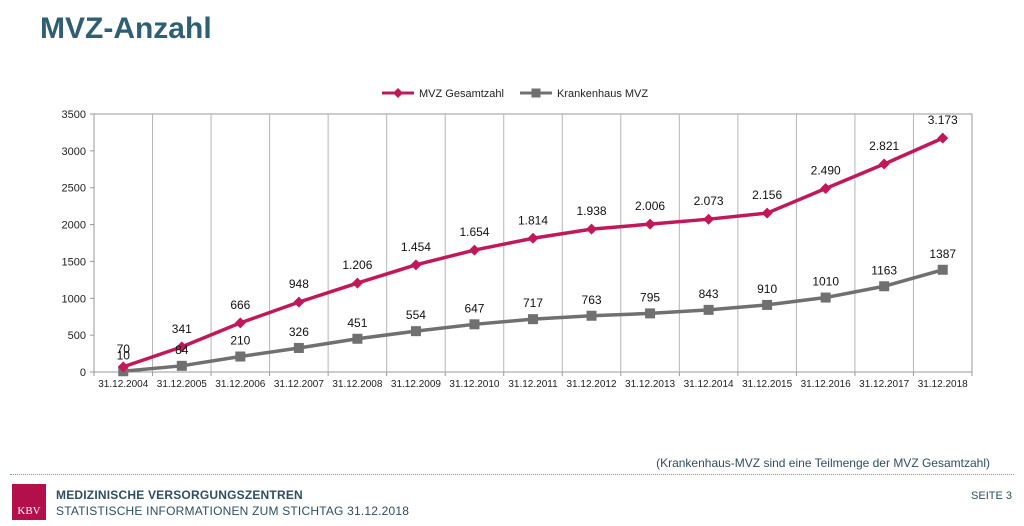 The width and height of the screenshot is (1024, 526). What do you see at coordinates (83, 373) in the screenshot?
I see `y-tick-label: 0` at bounding box center [83, 373].